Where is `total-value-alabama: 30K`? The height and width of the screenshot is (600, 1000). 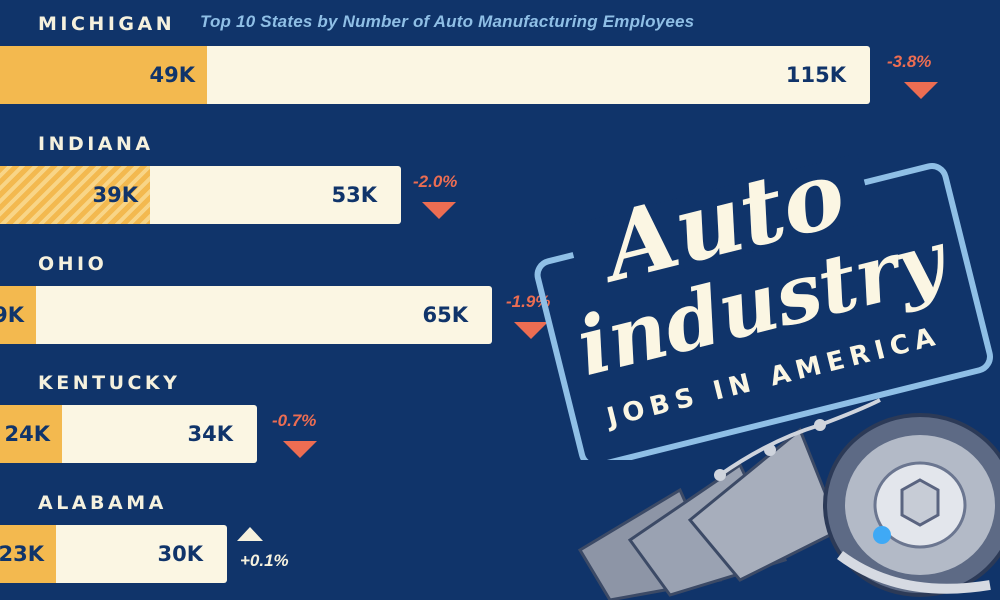
total-value-alabama: 30K is located at coordinates (180, 554).